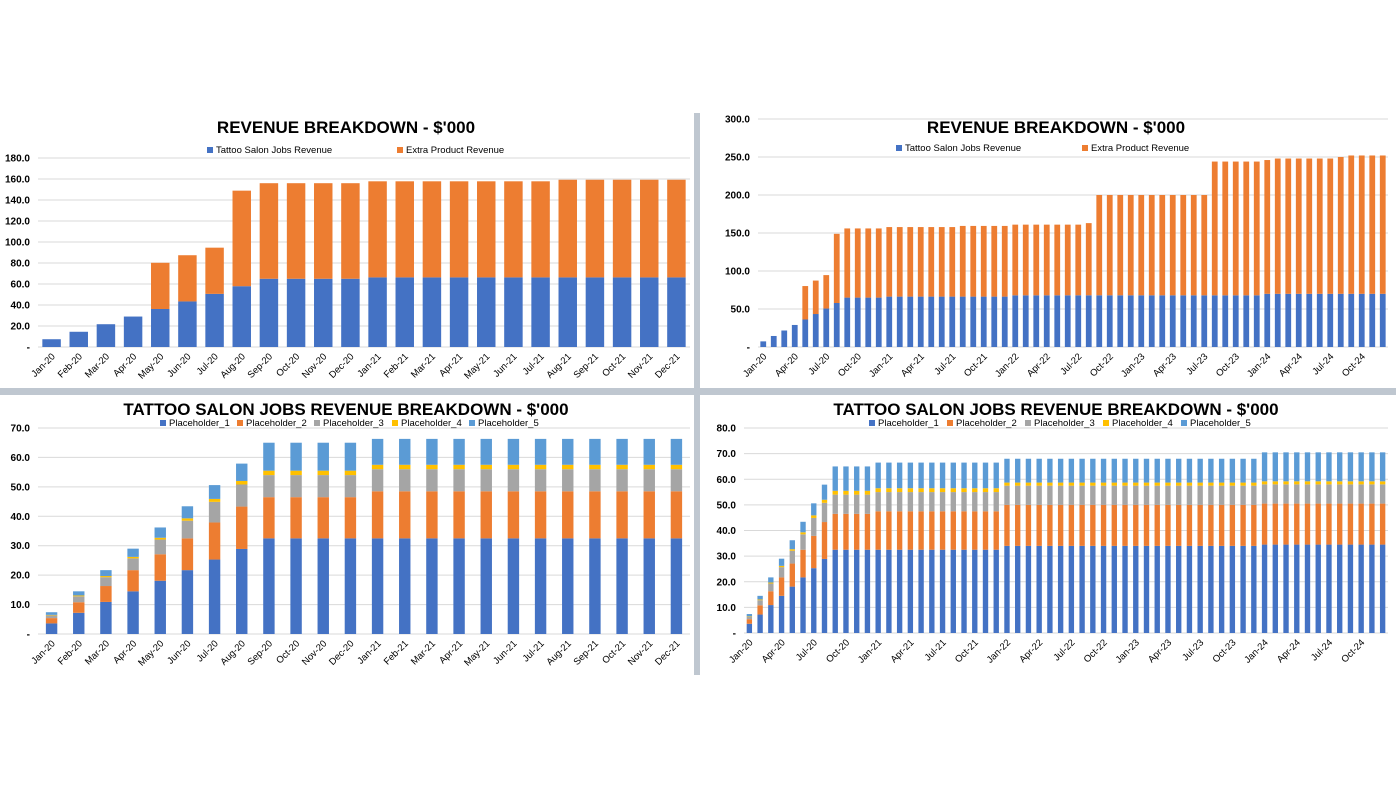 The width and height of the screenshot is (1396, 786). I want to click on x-tick-label: Mar-20, so click(97, 365).